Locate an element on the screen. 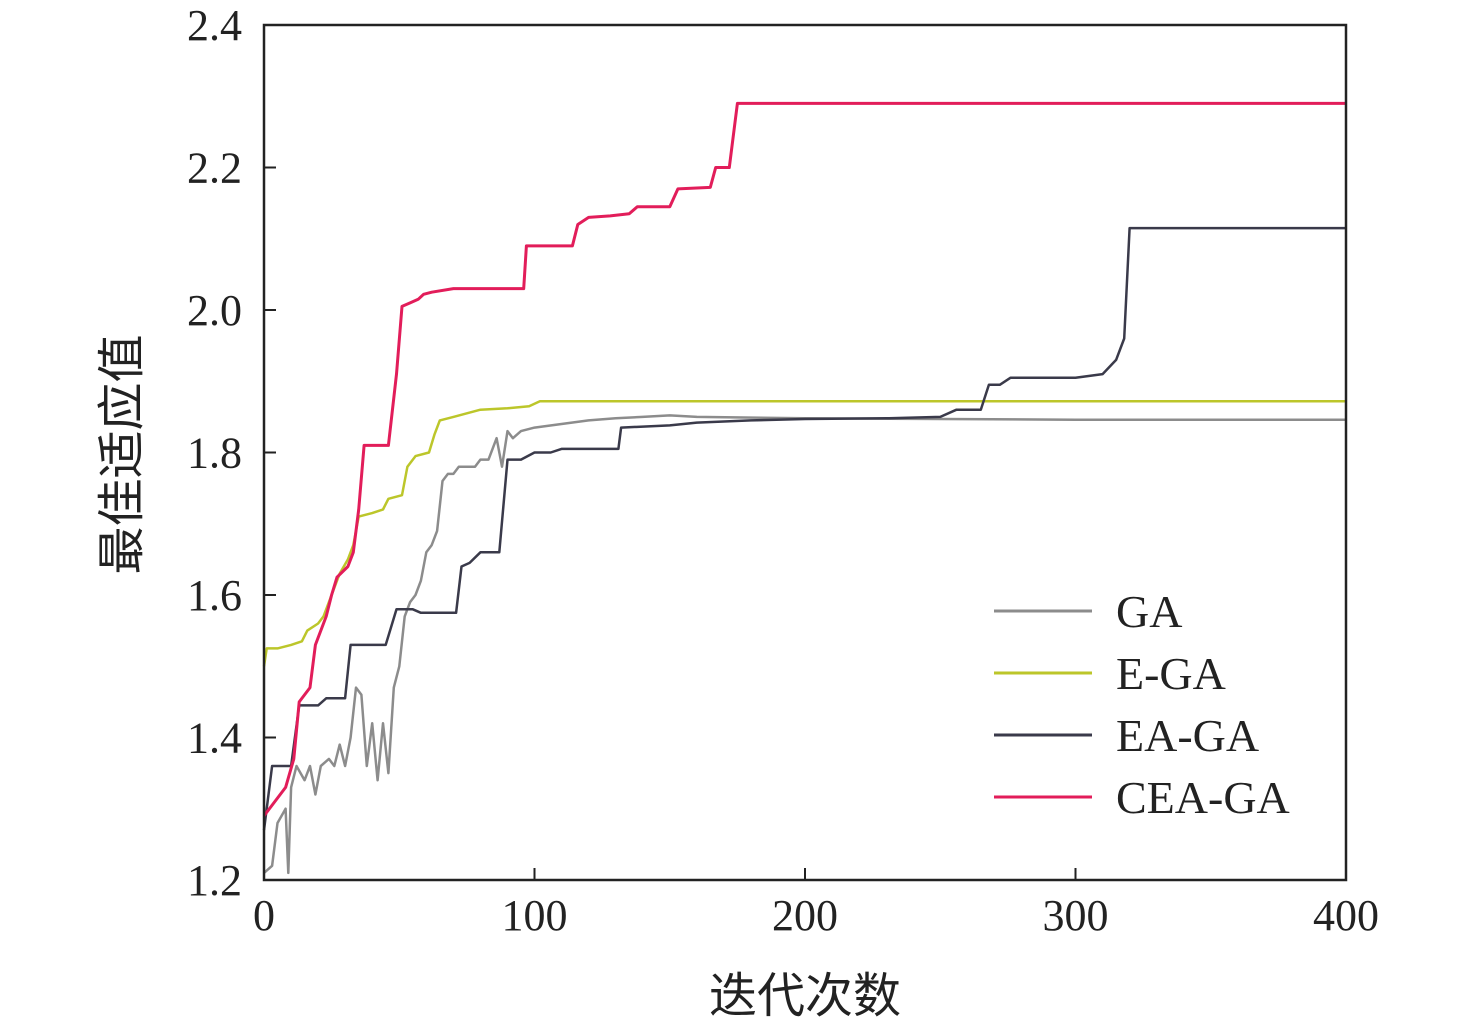 This screenshot has height=1030, width=1476. y-tick-label: 2.2 is located at coordinates (214, 168).